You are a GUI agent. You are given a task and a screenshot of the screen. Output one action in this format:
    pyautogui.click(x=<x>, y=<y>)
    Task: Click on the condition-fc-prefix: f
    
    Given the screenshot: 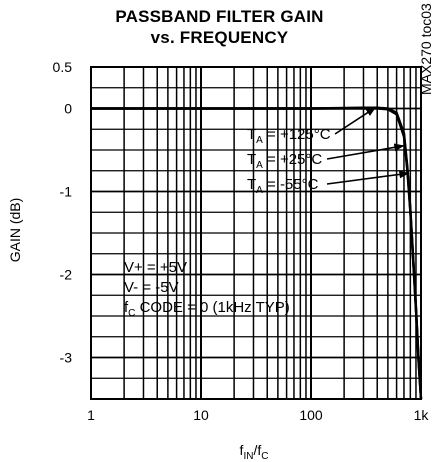 What is the action you would take?
    pyautogui.click(x=126, y=307)
    